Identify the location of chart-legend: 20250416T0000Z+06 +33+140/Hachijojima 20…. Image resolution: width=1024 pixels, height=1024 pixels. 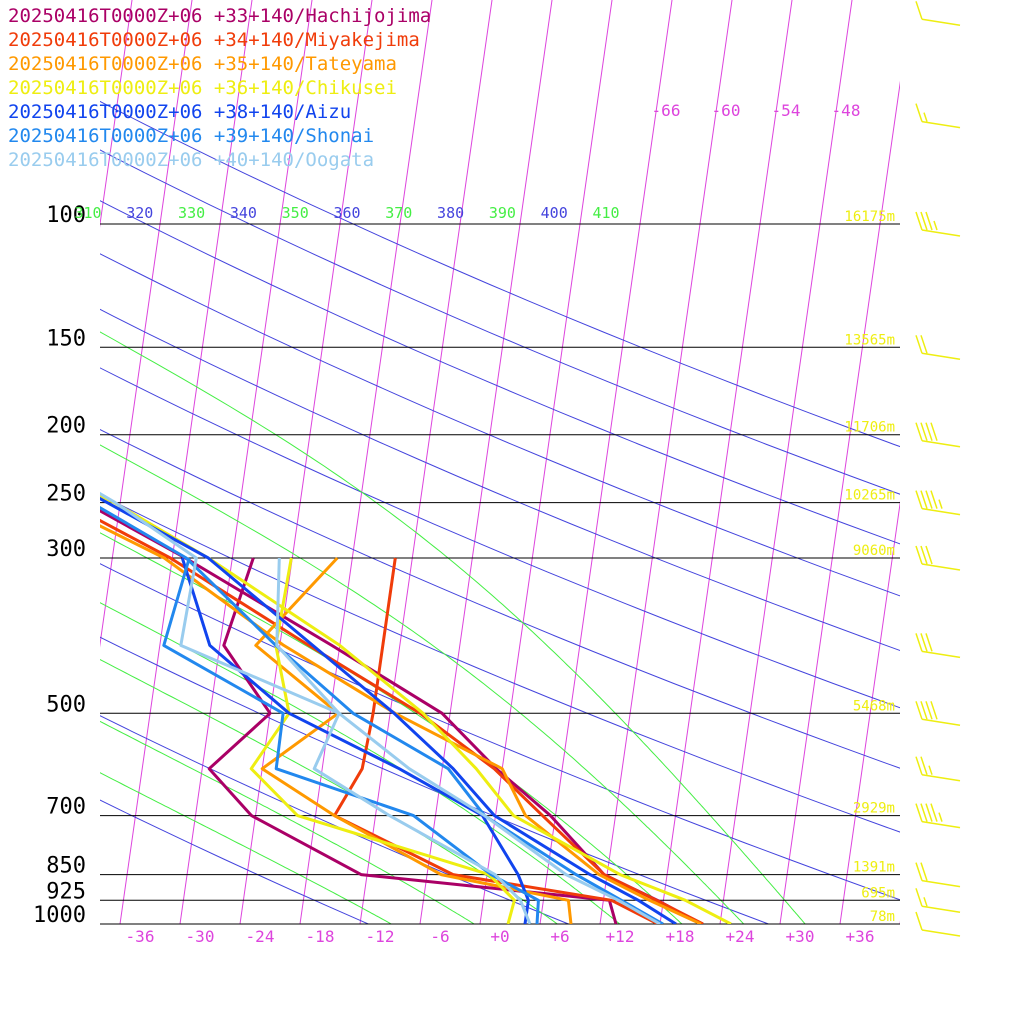
(219, 88).